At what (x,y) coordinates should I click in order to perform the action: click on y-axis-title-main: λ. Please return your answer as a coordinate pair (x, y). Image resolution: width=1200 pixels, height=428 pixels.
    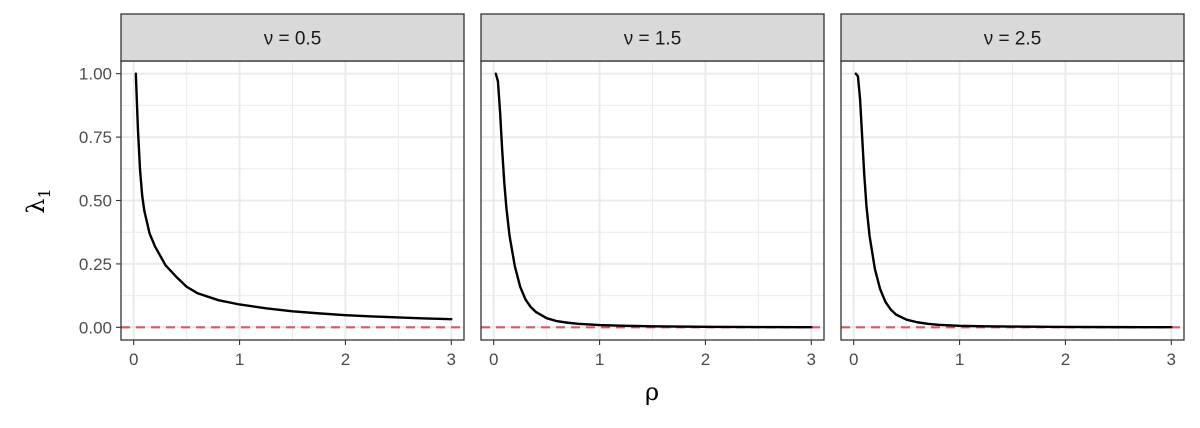
    Looking at the image, I should click on (36, 205).